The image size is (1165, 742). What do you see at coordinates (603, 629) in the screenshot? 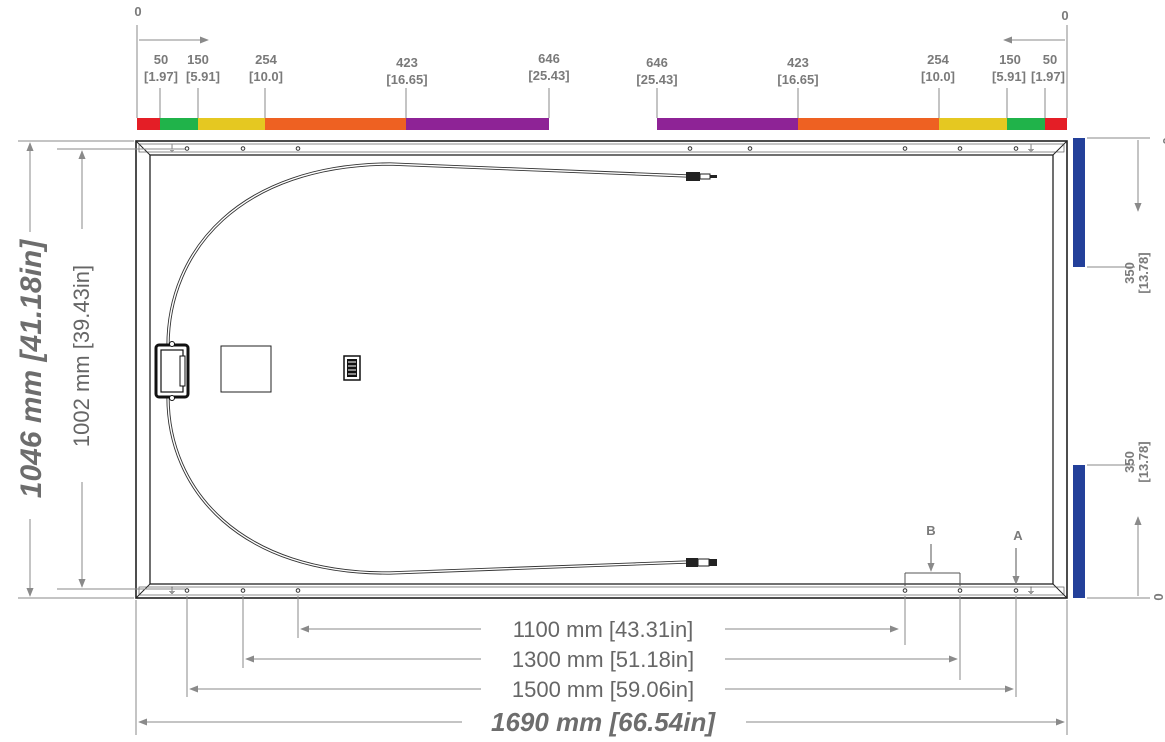
I see `width-1100-label: 1100 mm [43.31in]` at bounding box center [603, 629].